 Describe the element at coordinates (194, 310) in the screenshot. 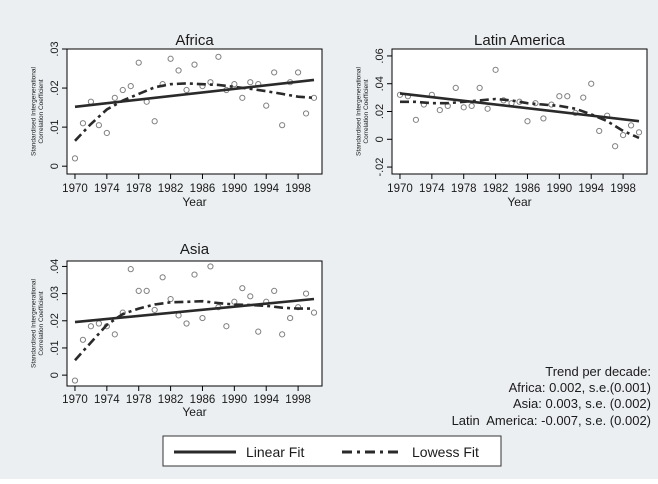

I see `linear-fit-line` at that location.